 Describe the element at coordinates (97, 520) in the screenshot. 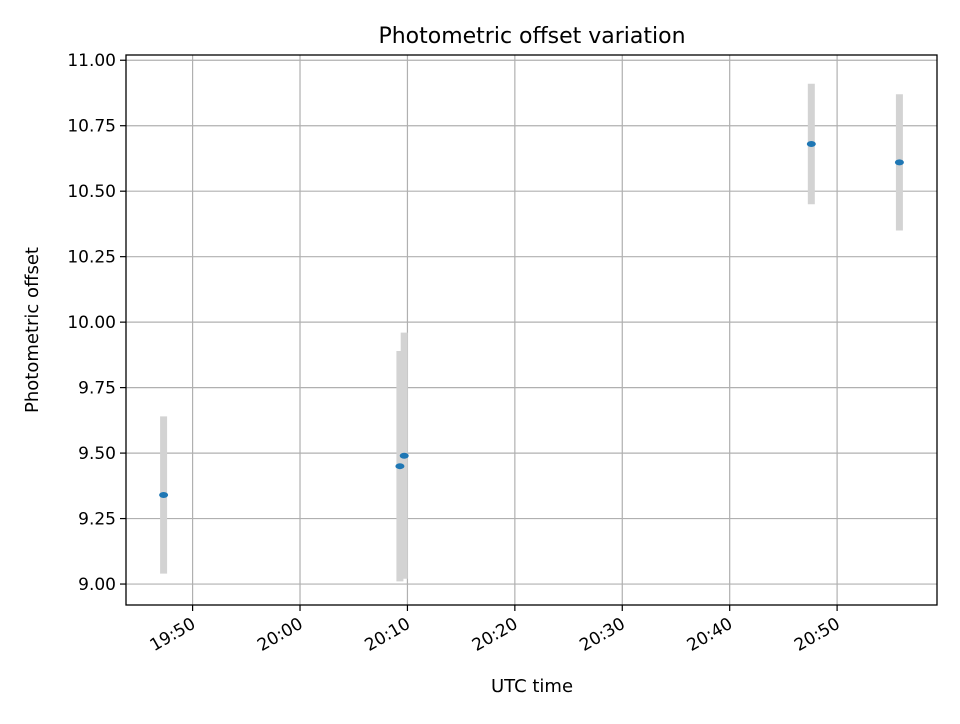

I see `y-tick-label: 9.25` at that location.